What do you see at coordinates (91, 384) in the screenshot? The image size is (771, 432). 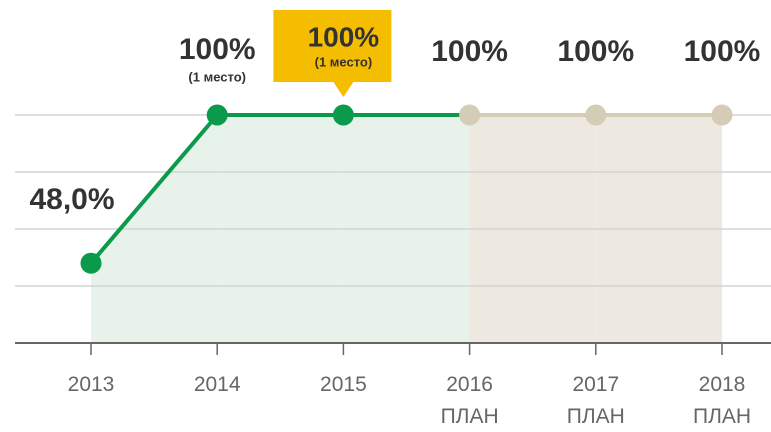 I see `x-tick-label: 2013` at bounding box center [91, 384].